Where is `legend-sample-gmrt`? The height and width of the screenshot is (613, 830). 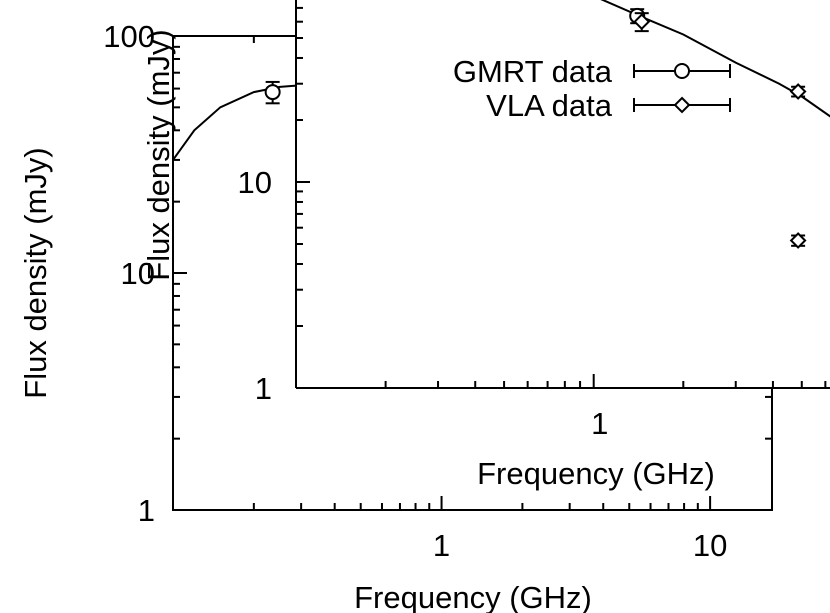
legend-sample-gmrt is located at coordinates (682, 71).